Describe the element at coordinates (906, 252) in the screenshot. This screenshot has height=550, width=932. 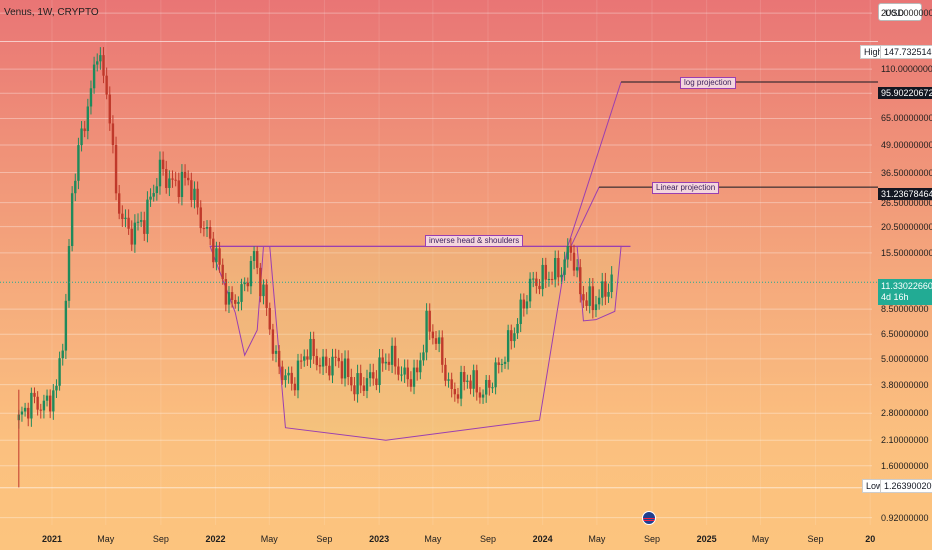
I see `y-tick-label: 15.50000000` at that location.